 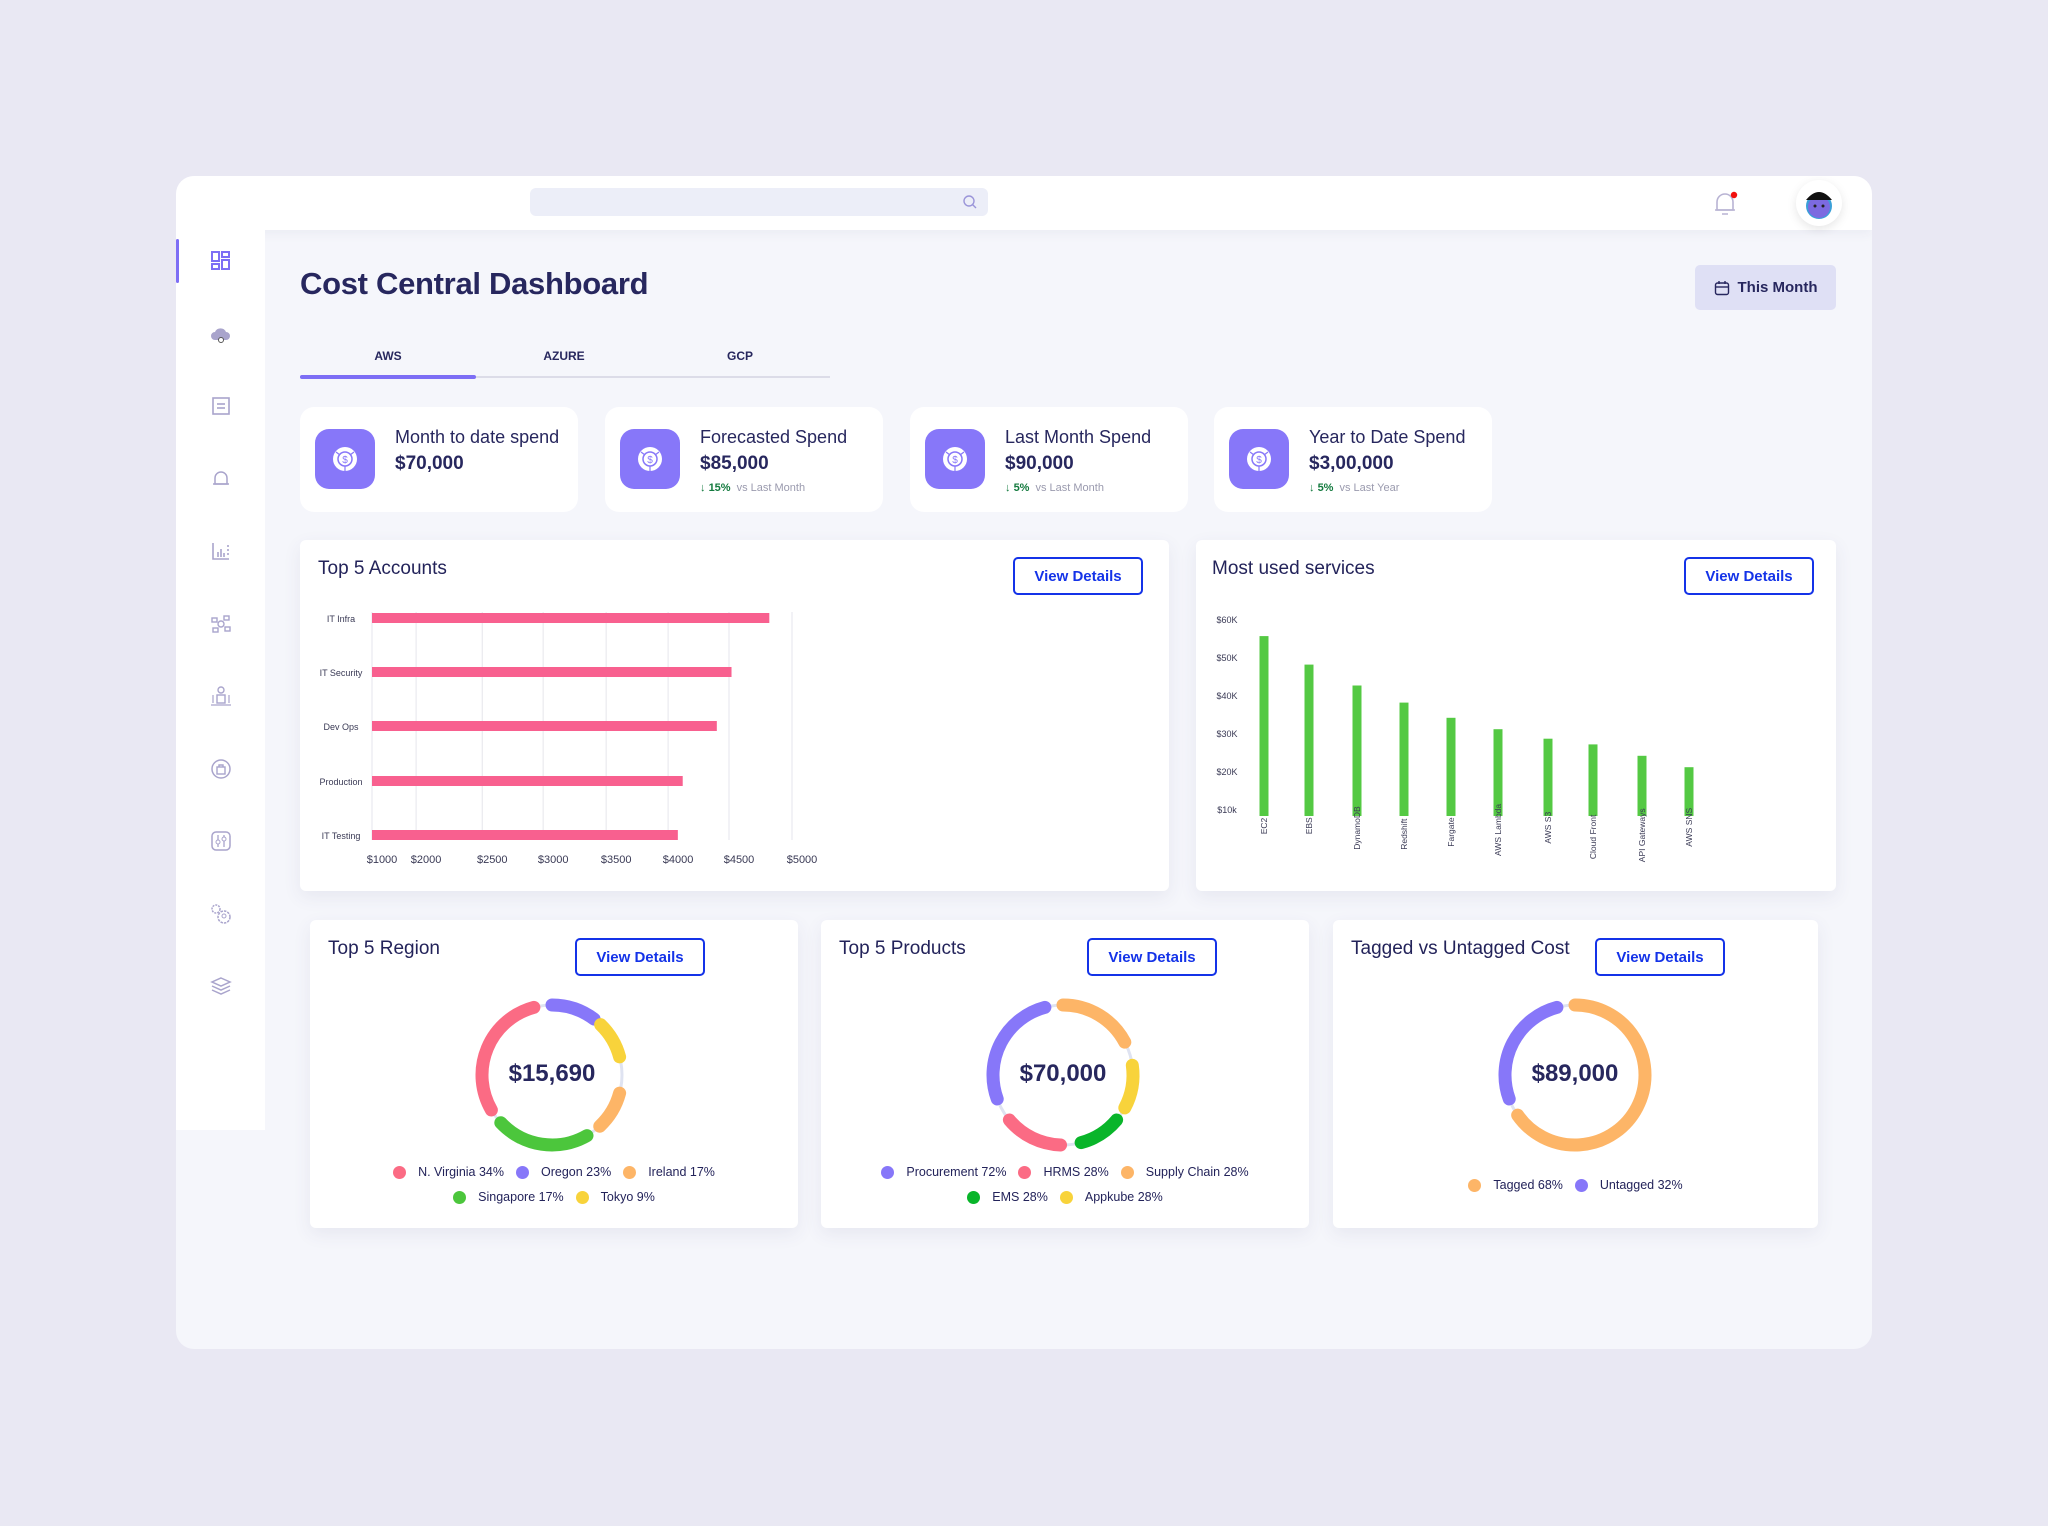 What do you see at coordinates (544, 1134) in the screenshot?
I see `donut-slice-singapore` at bounding box center [544, 1134].